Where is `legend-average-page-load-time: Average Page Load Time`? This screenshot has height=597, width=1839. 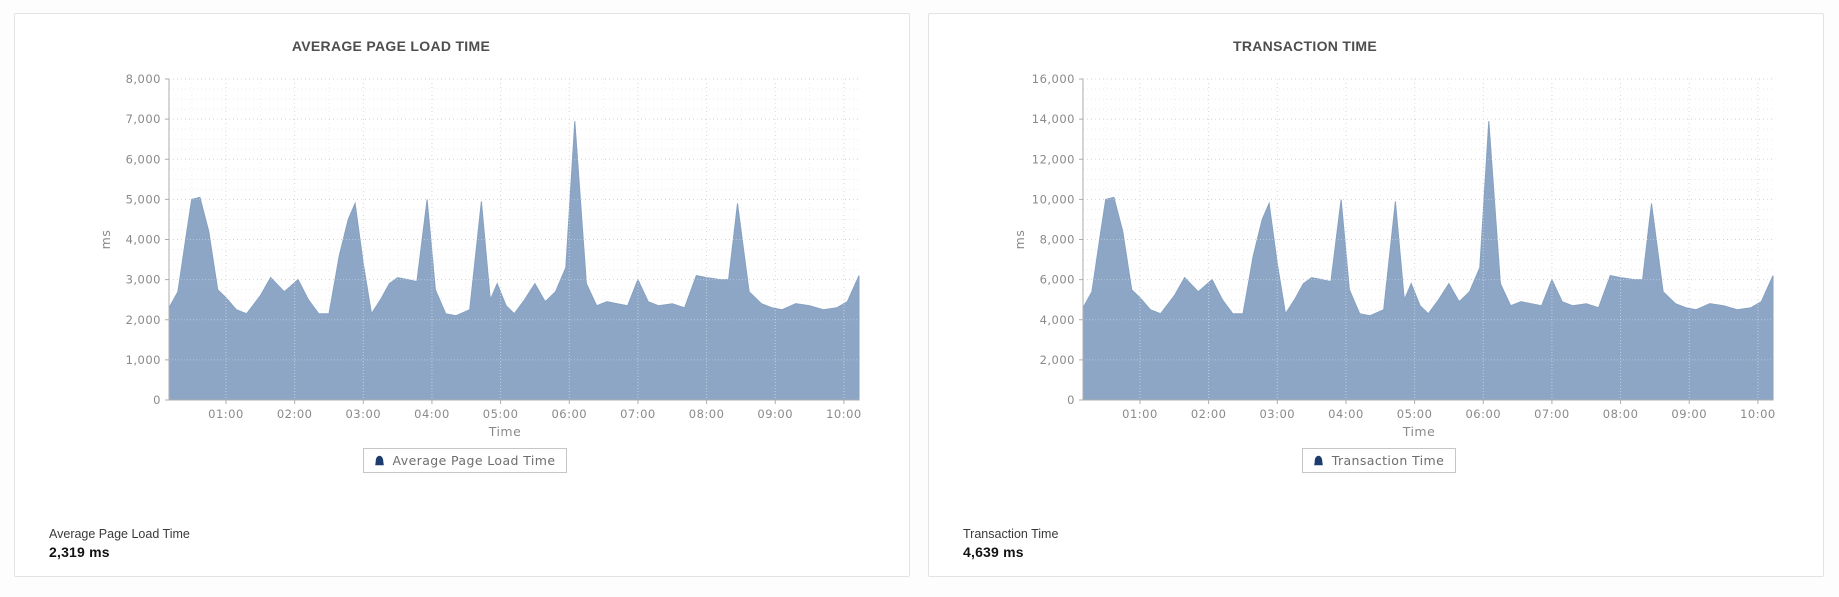 legend-average-page-load-time: Average Page Load Time is located at coordinates (465, 460).